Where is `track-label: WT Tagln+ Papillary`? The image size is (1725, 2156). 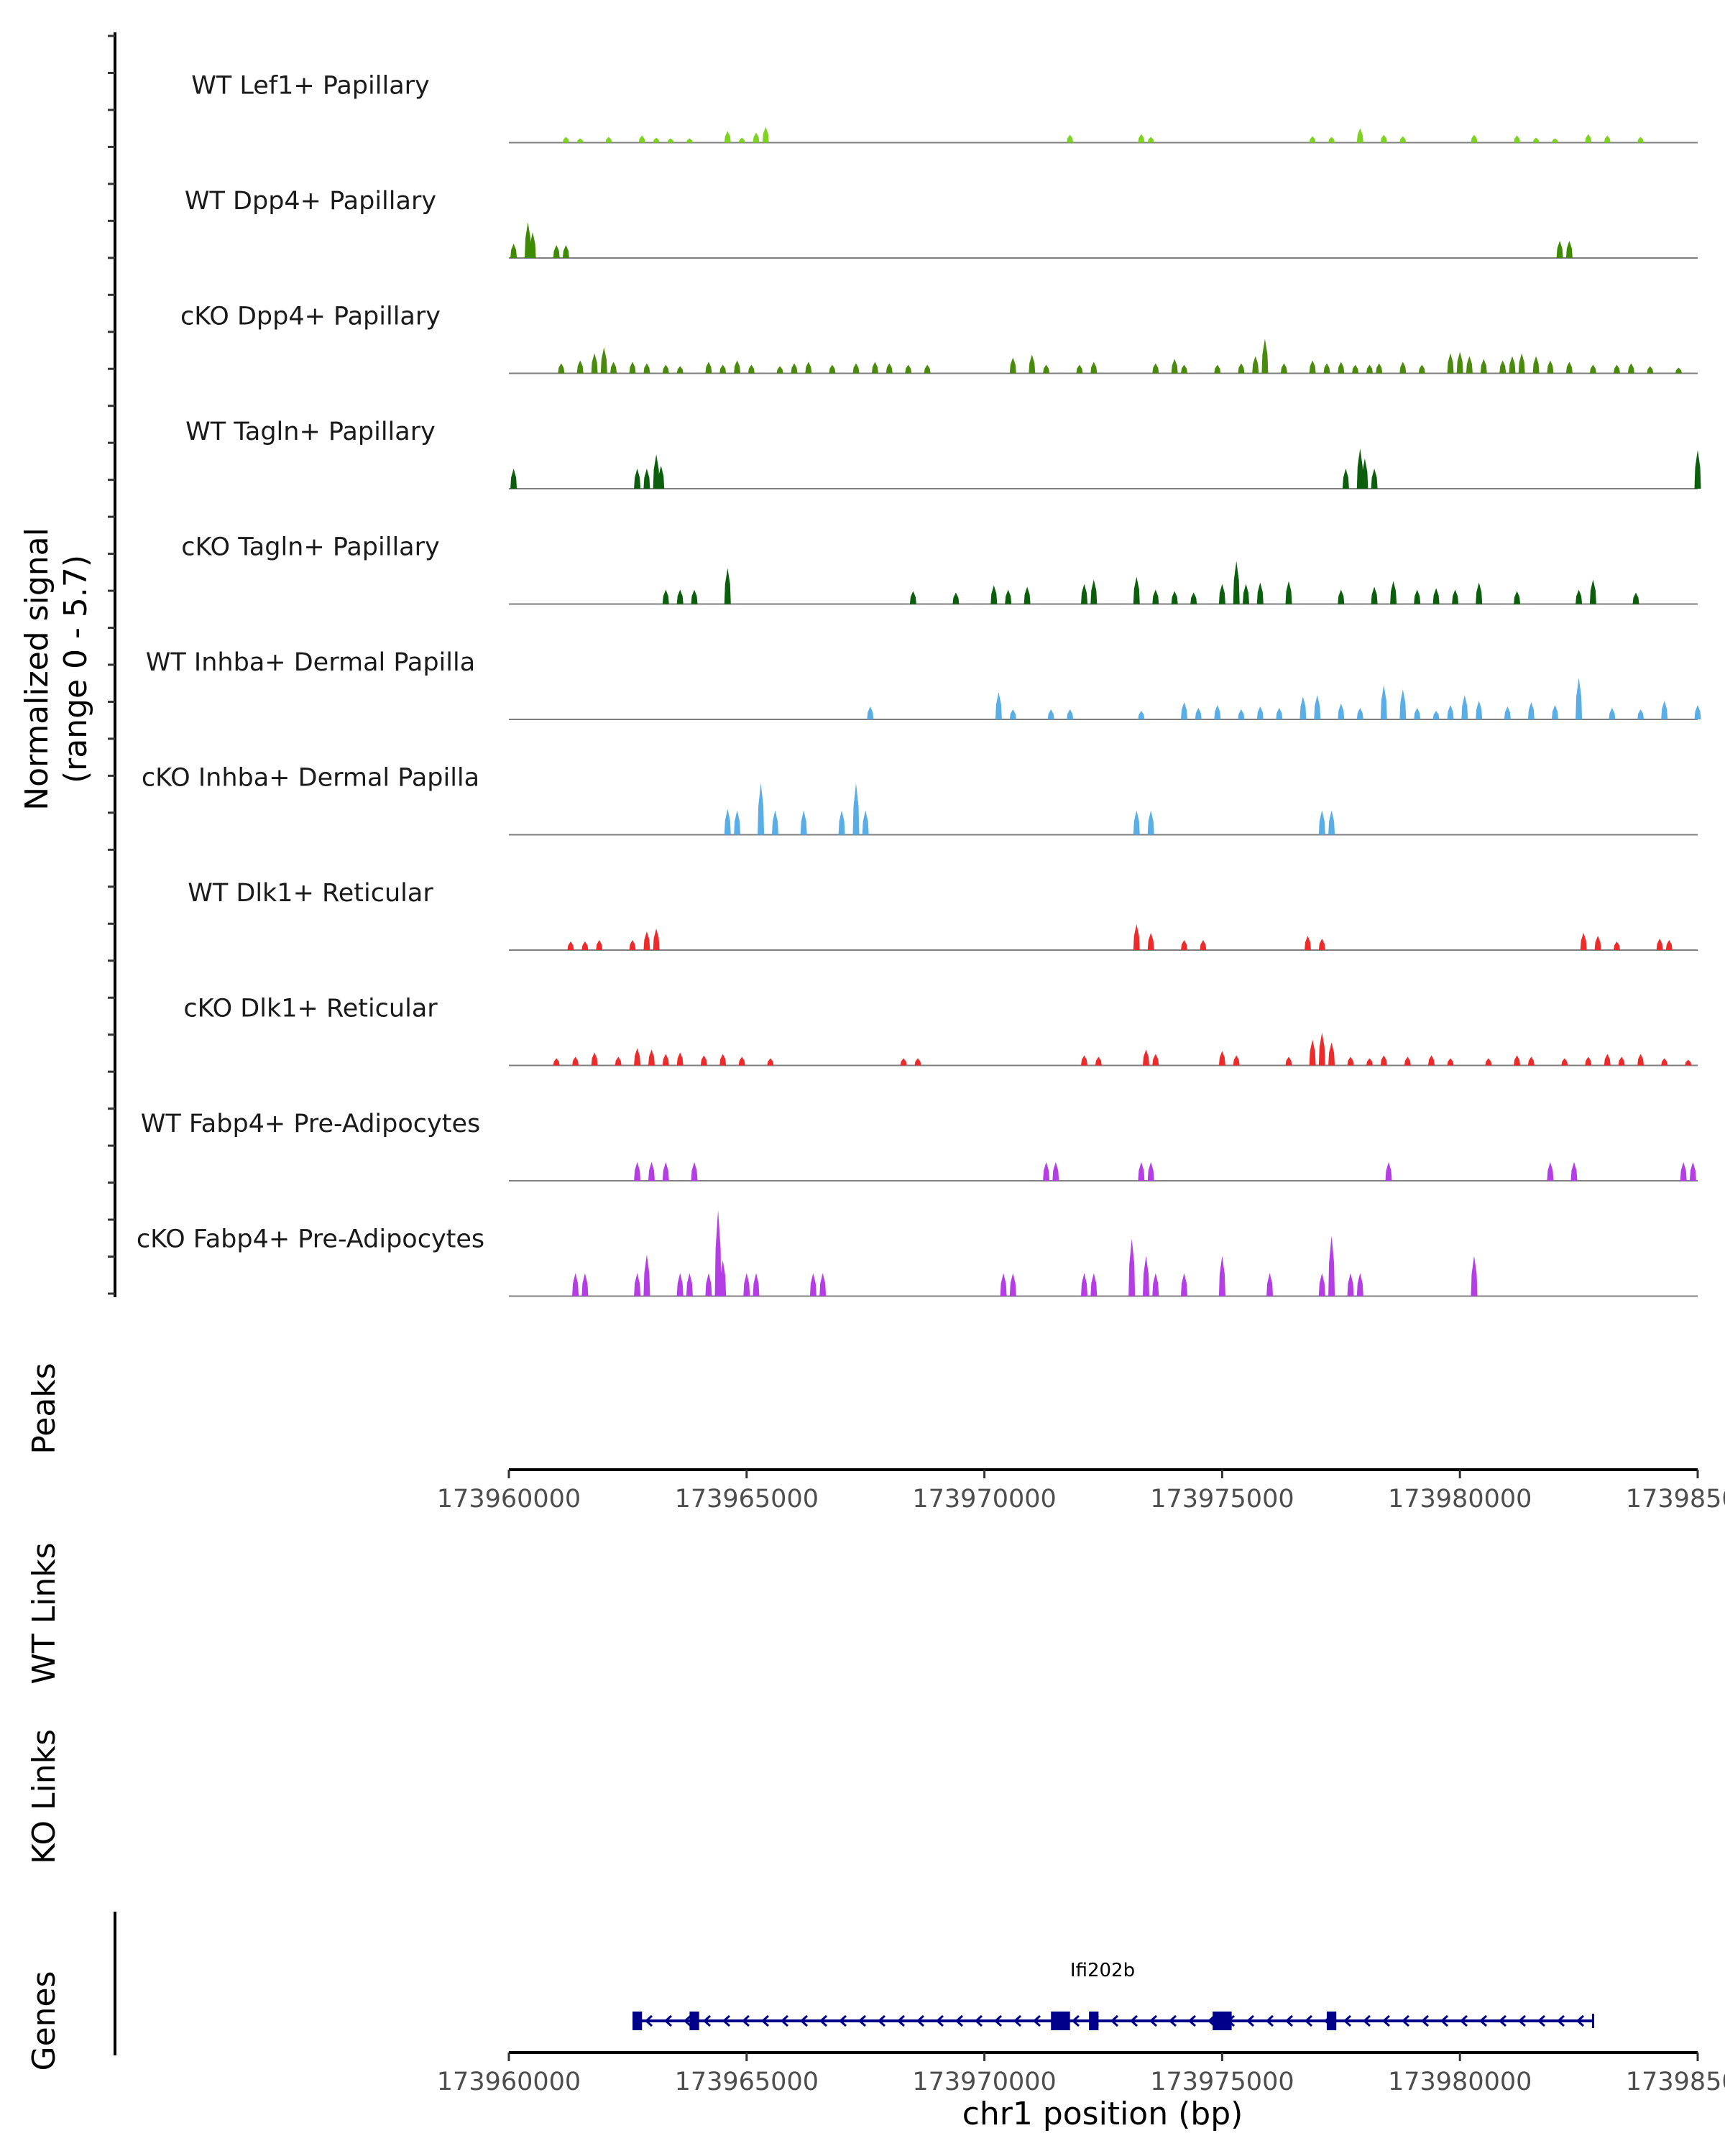
track-label: WT Tagln+ Papillary is located at coordinates (310, 432).